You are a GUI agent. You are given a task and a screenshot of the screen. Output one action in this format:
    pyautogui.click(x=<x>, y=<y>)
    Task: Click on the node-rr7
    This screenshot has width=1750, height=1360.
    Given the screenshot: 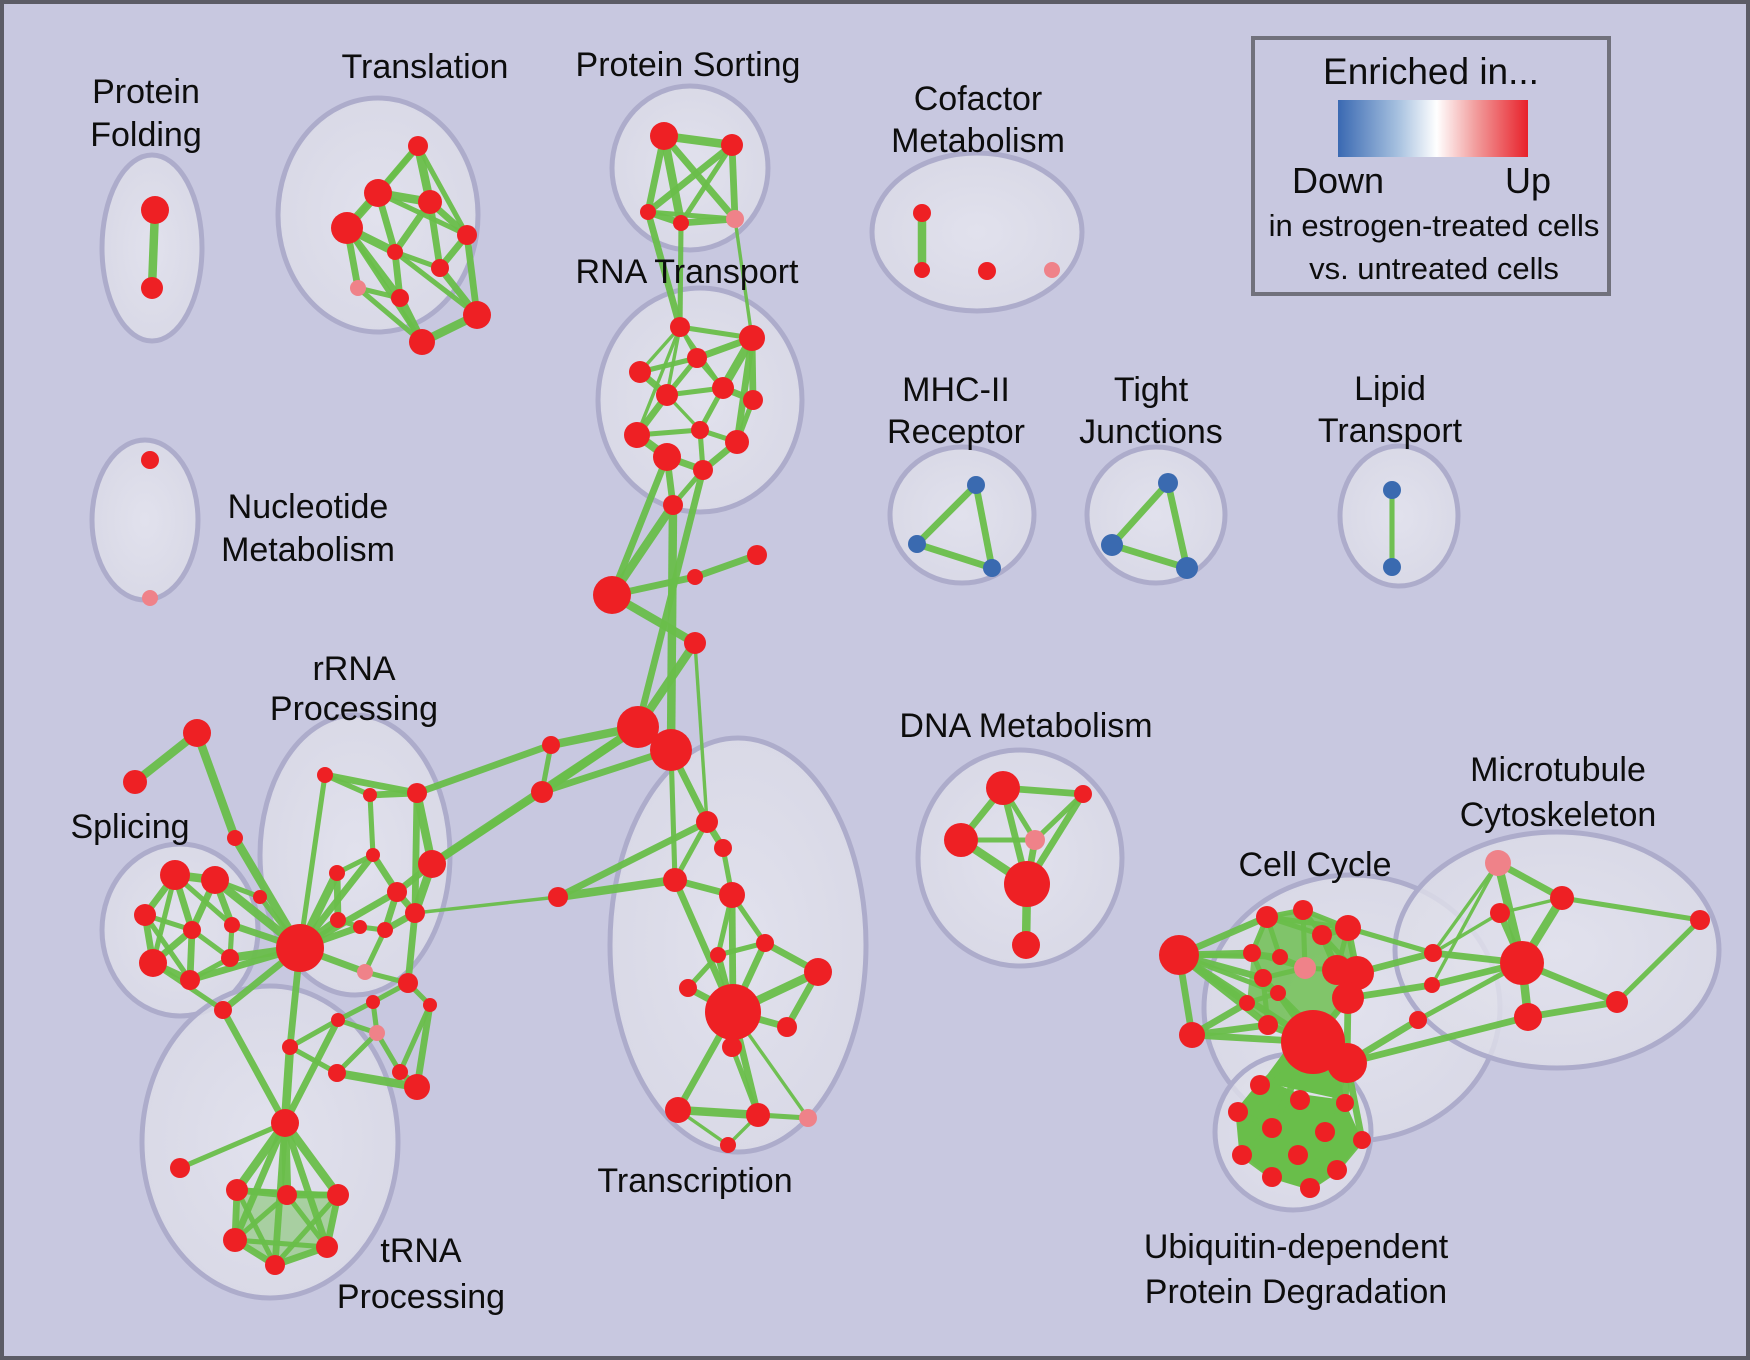 What is the action you would take?
    pyautogui.click(x=397, y=892)
    